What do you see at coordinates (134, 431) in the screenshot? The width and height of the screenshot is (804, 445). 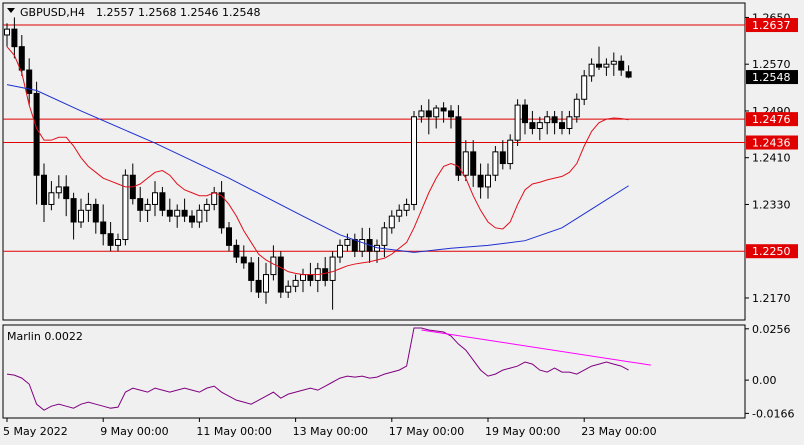 I see `time-tick-label: 9 May 00:00` at bounding box center [134, 431].